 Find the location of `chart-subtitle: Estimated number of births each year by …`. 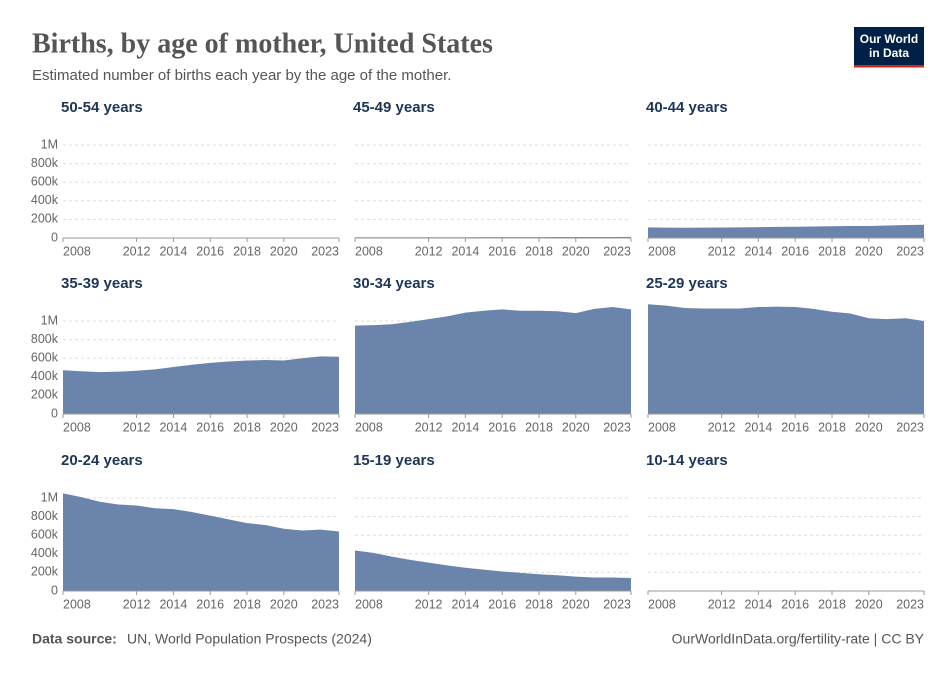

chart-subtitle: Estimated number of births each year by … is located at coordinates (241, 75).